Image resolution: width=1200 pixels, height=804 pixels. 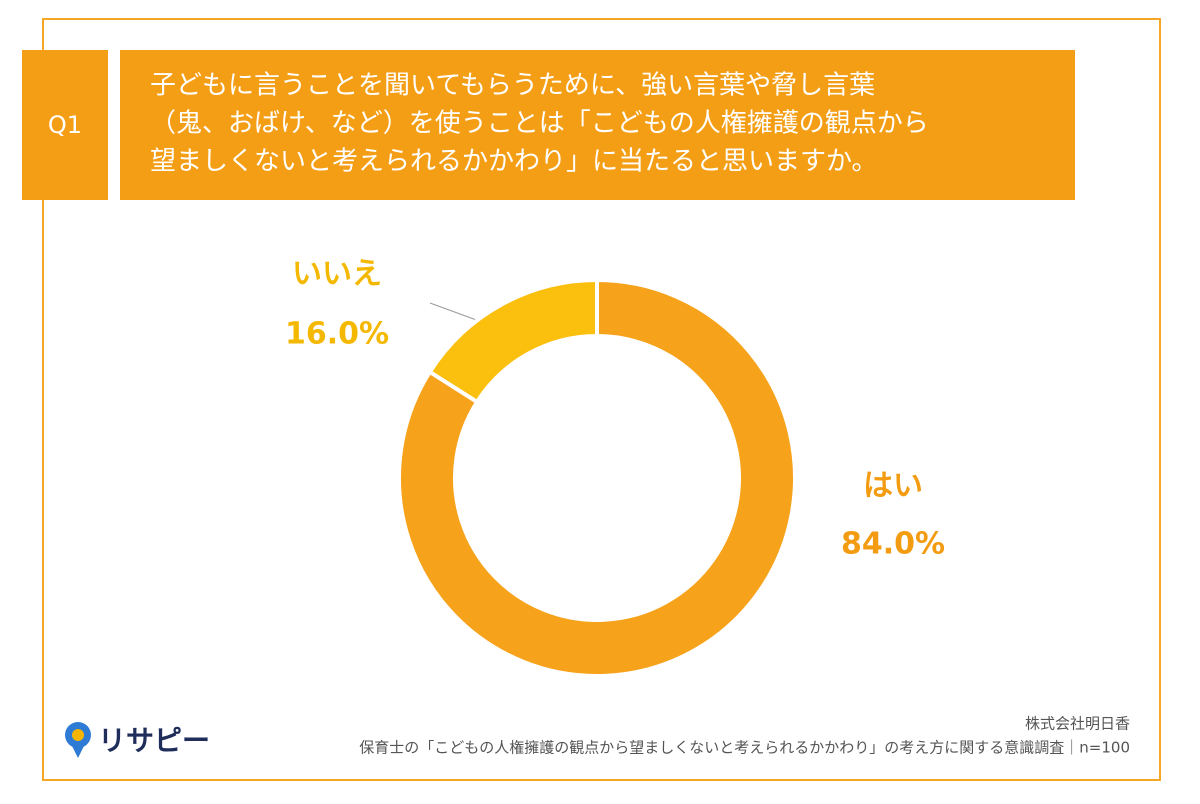 What do you see at coordinates (512, 86) in the screenshot?
I see `title-line: 子どもに言うことを聞いてもらうために、強い言葉や脅し言葉` at bounding box center [512, 86].